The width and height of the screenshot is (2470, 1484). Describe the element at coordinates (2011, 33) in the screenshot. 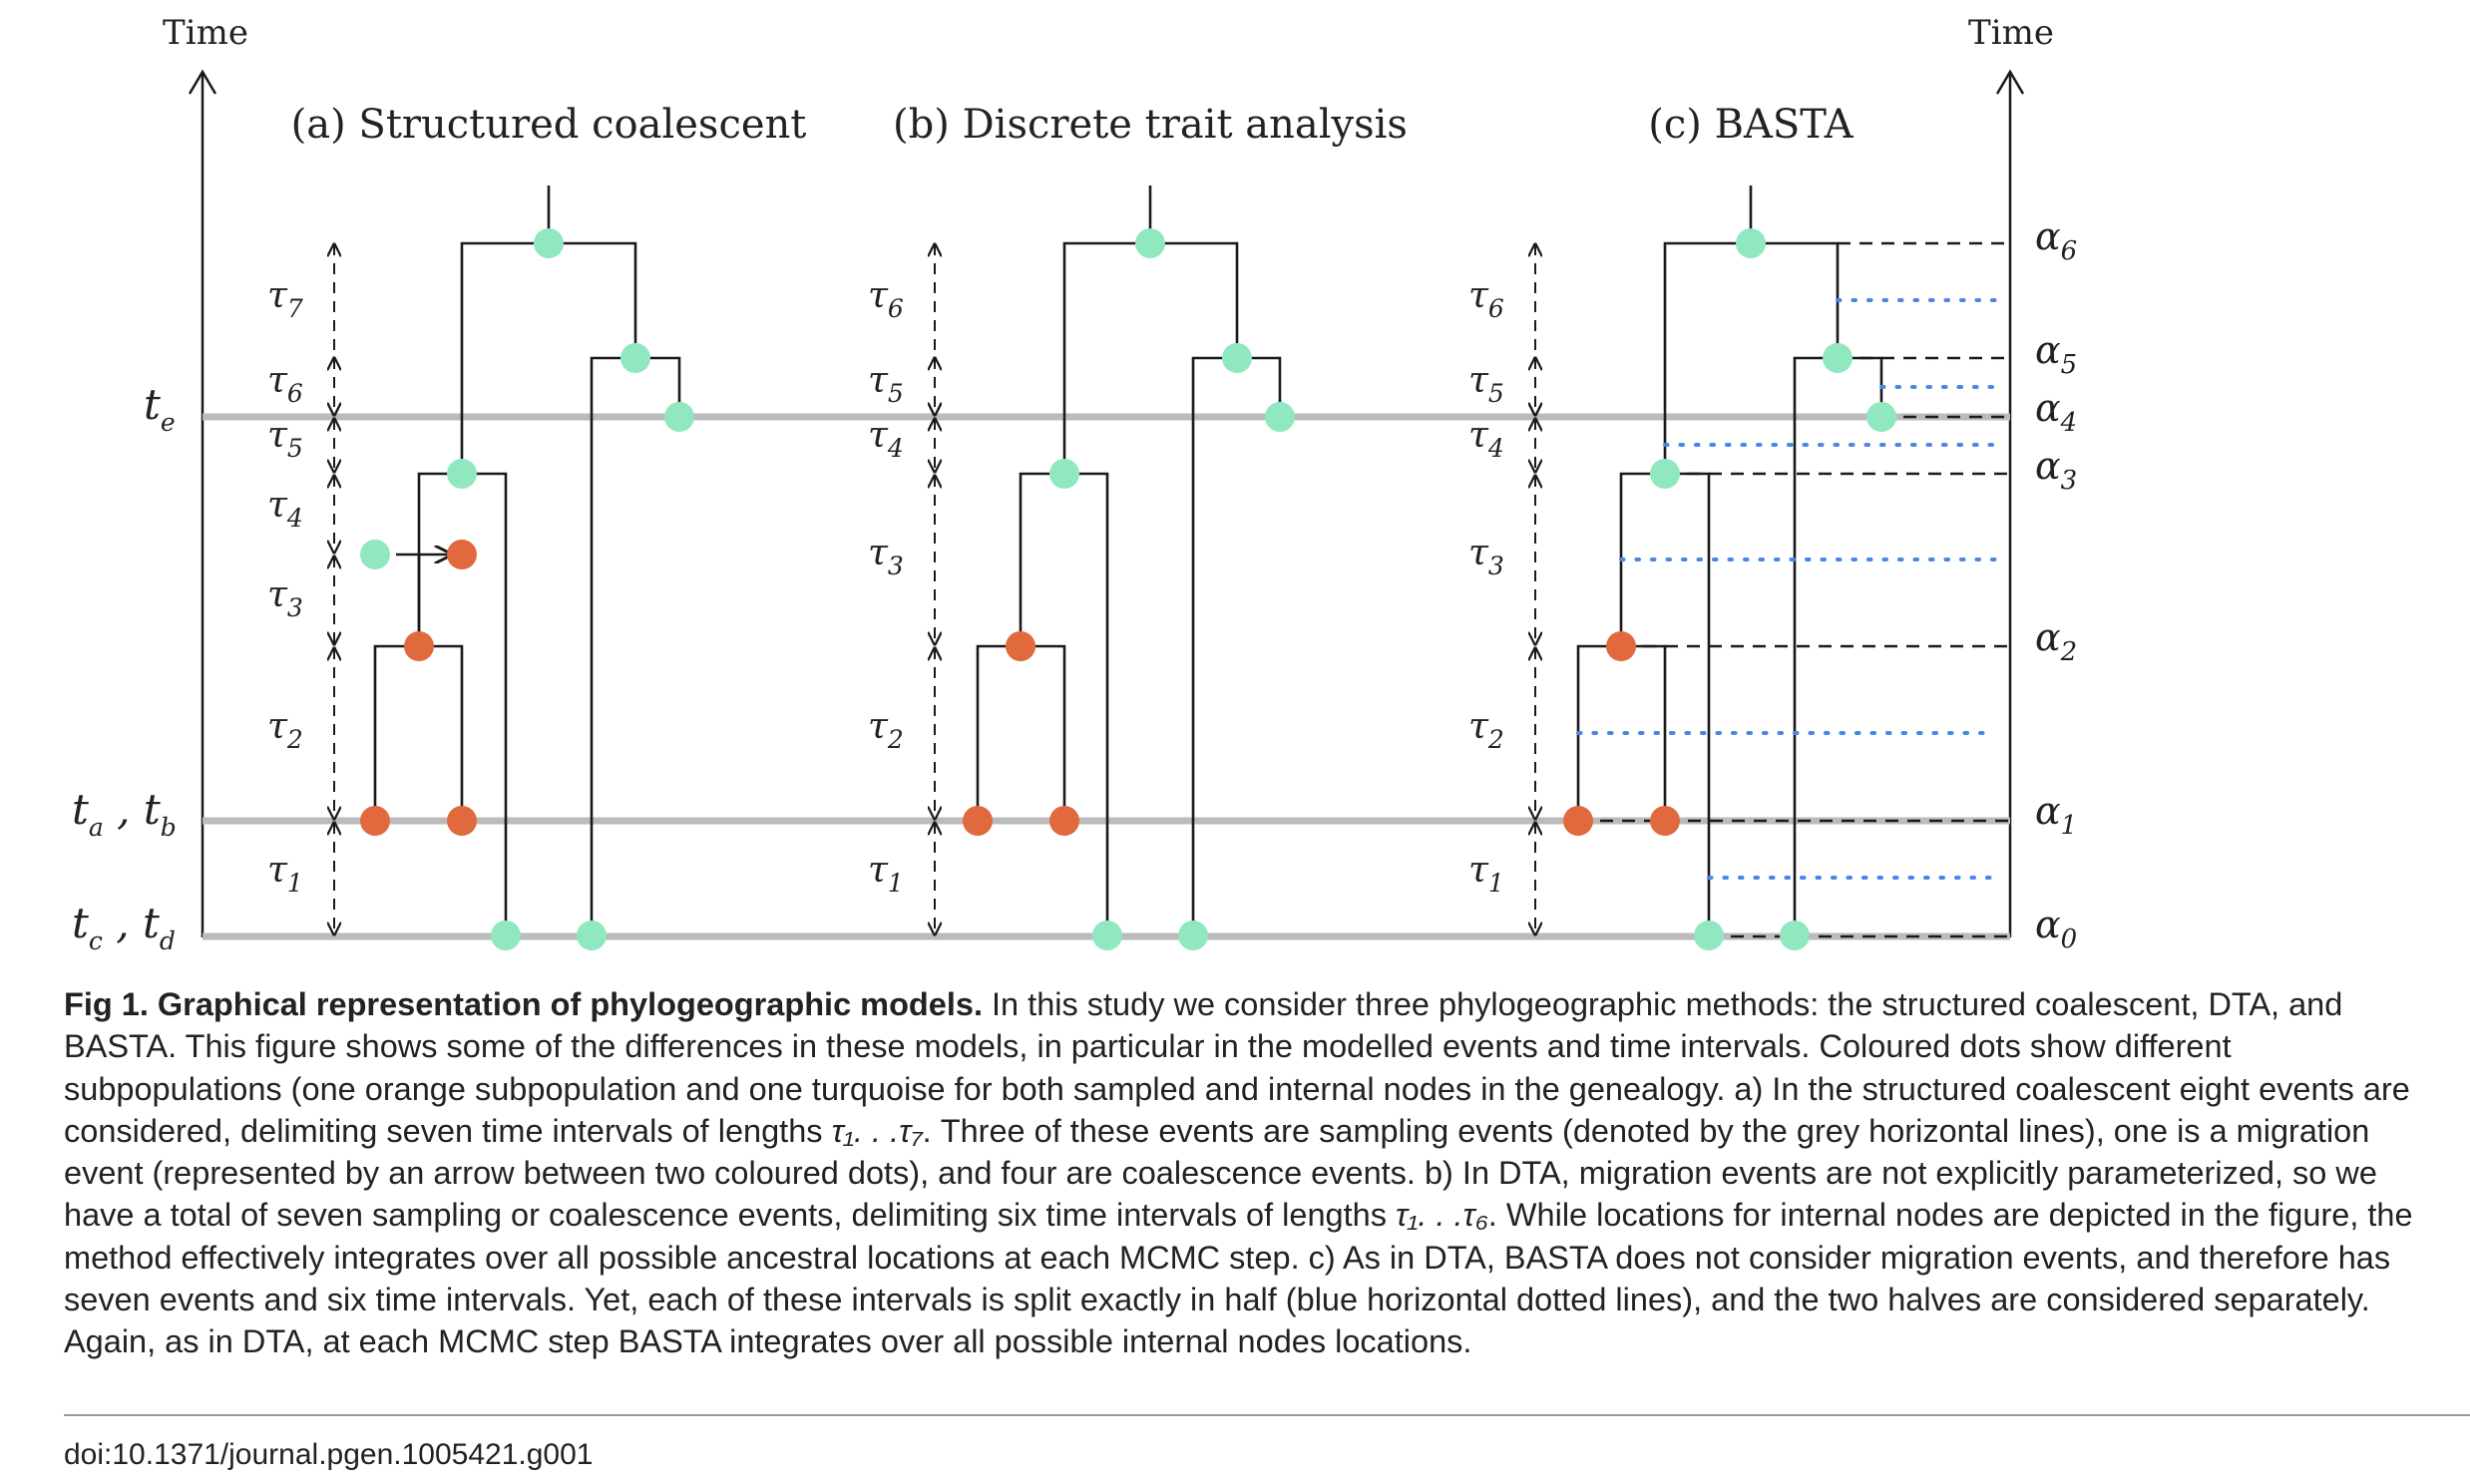

I see `time-axis-right-label: Time` at that location.